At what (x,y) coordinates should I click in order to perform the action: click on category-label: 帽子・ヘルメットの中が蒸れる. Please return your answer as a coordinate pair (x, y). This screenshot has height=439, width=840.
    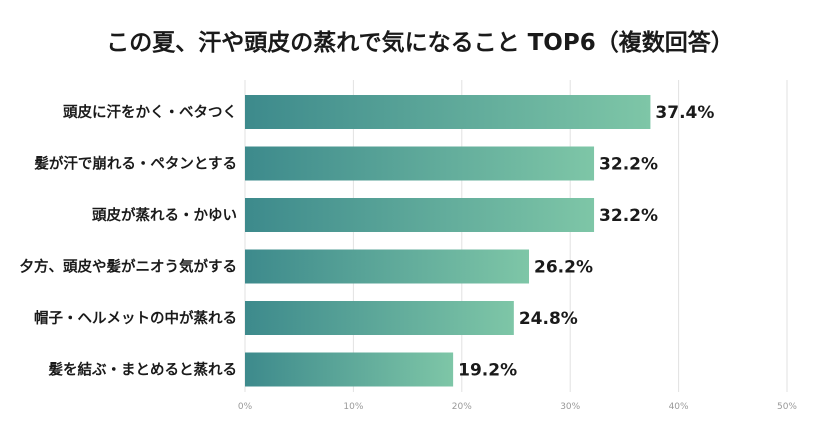
    Looking at the image, I should click on (135, 318).